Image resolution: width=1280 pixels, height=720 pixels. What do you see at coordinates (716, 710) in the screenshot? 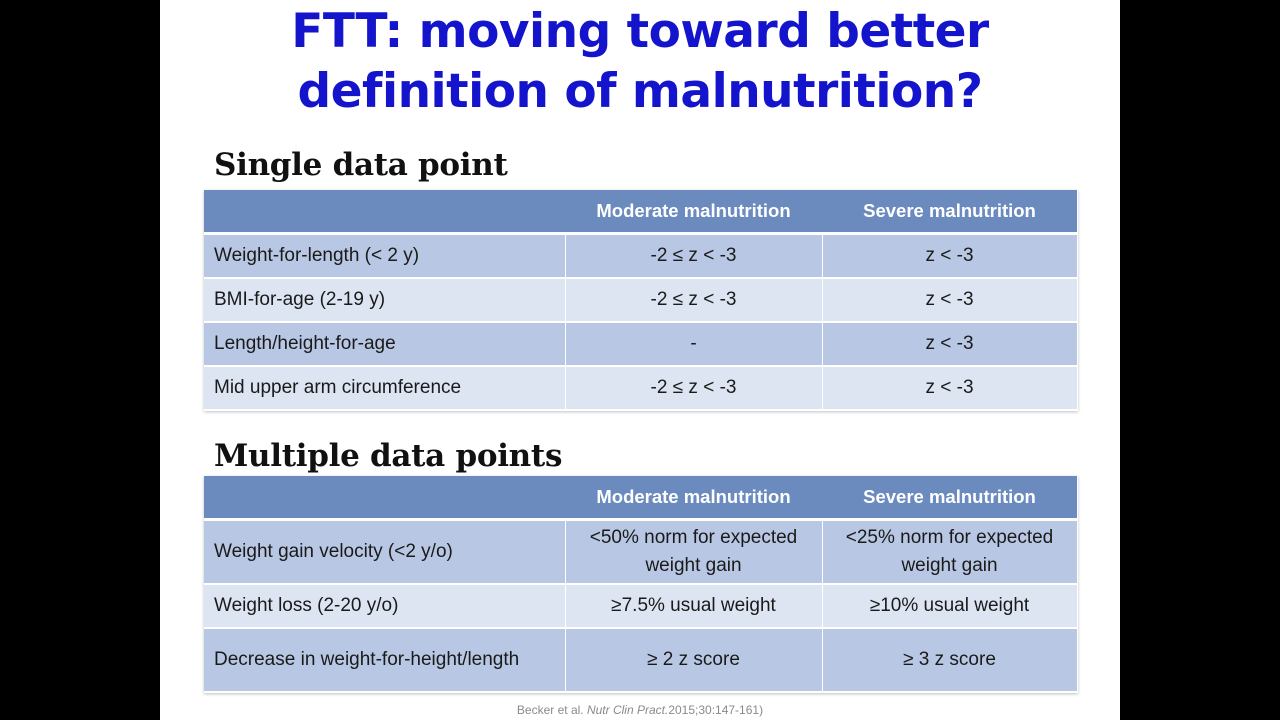
I see `citation-details: 2015;30:147-161)` at bounding box center [716, 710].